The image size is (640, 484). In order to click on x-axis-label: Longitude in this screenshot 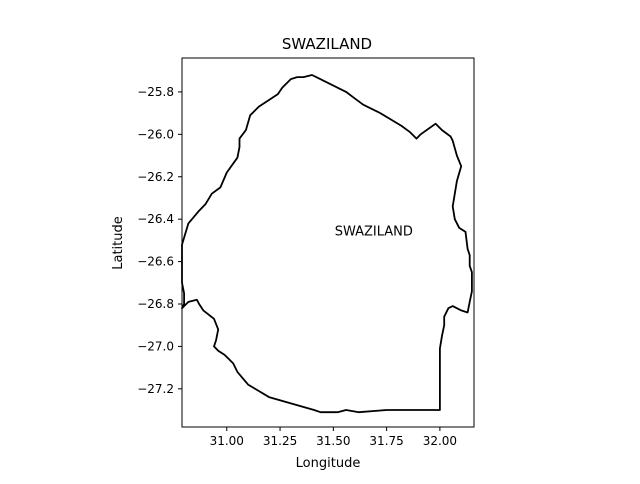, I will do `click(328, 463)`.